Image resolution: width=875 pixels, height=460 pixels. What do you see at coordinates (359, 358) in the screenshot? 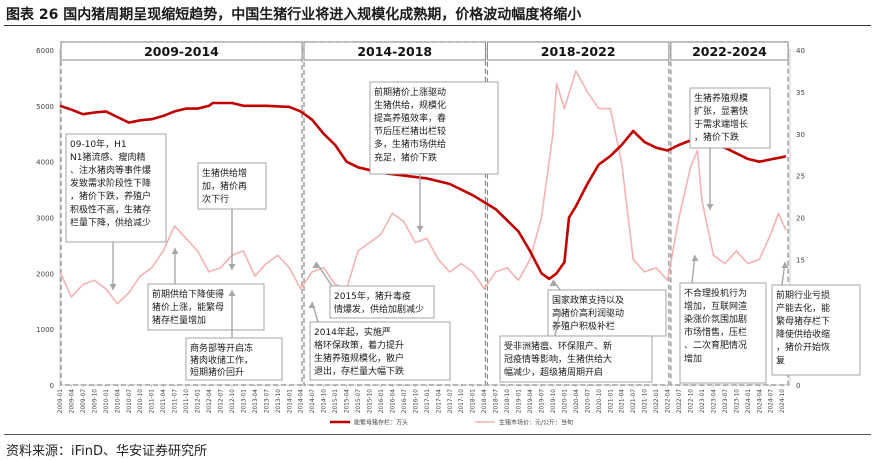
I see `annotation-line: 生猪养殖规模化，散户` at bounding box center [359, 358].